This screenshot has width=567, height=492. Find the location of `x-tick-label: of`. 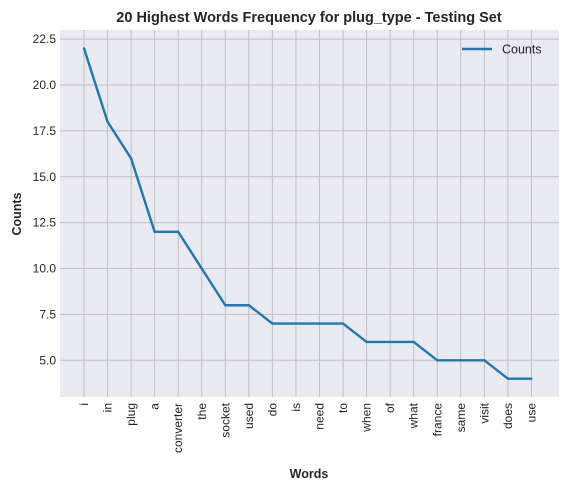

x-tick-label: of is located at coordinates (390, 407).